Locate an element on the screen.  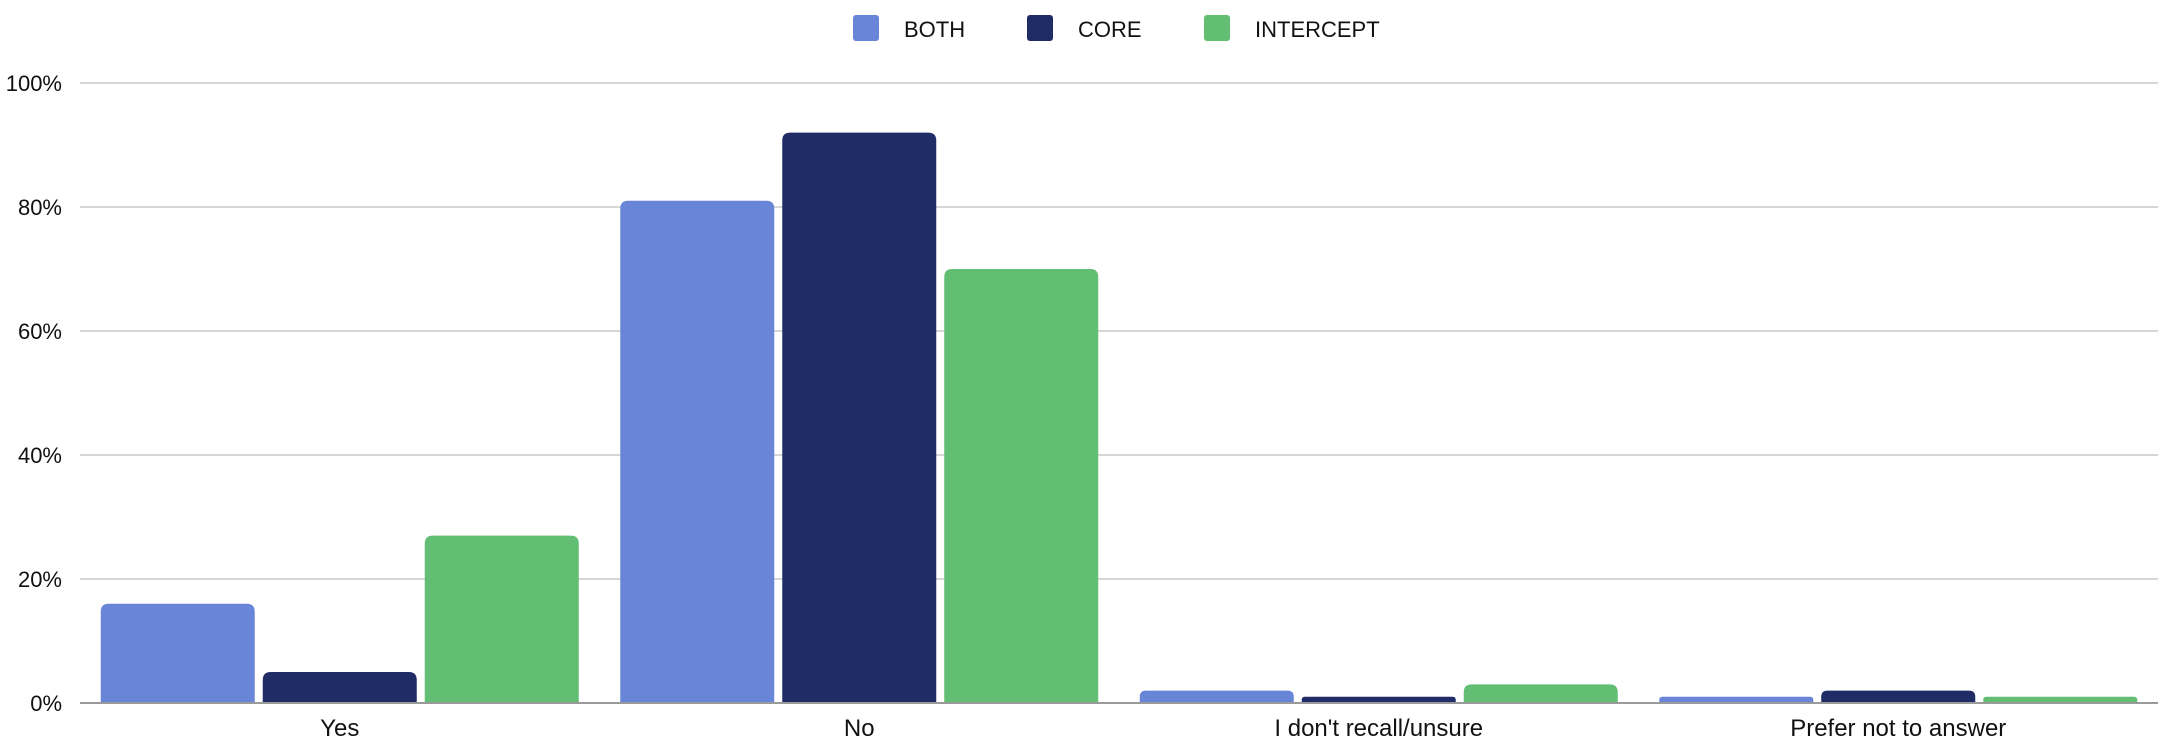
bar-intercept-i-don-t-recall-unsure is located at coordinates (1540, 693).